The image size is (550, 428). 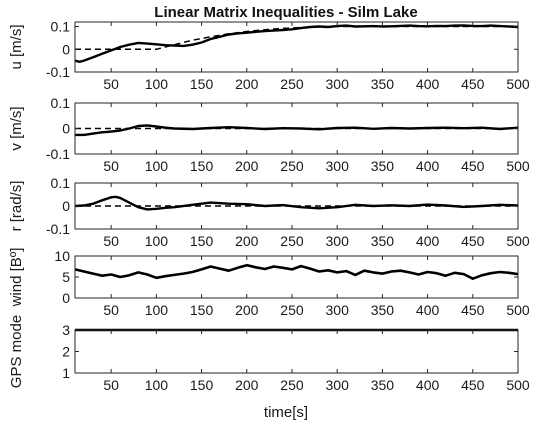 I want to click on gps-x-tick-label: 300, so click(x=338, y=385).